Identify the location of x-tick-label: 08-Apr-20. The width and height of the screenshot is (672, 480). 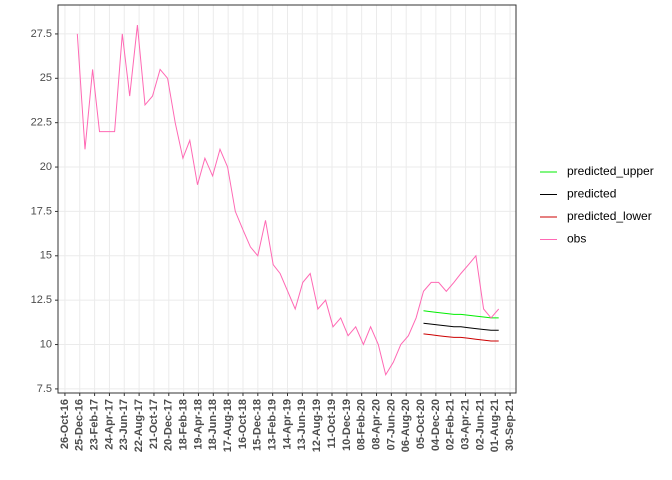
(376, 424).